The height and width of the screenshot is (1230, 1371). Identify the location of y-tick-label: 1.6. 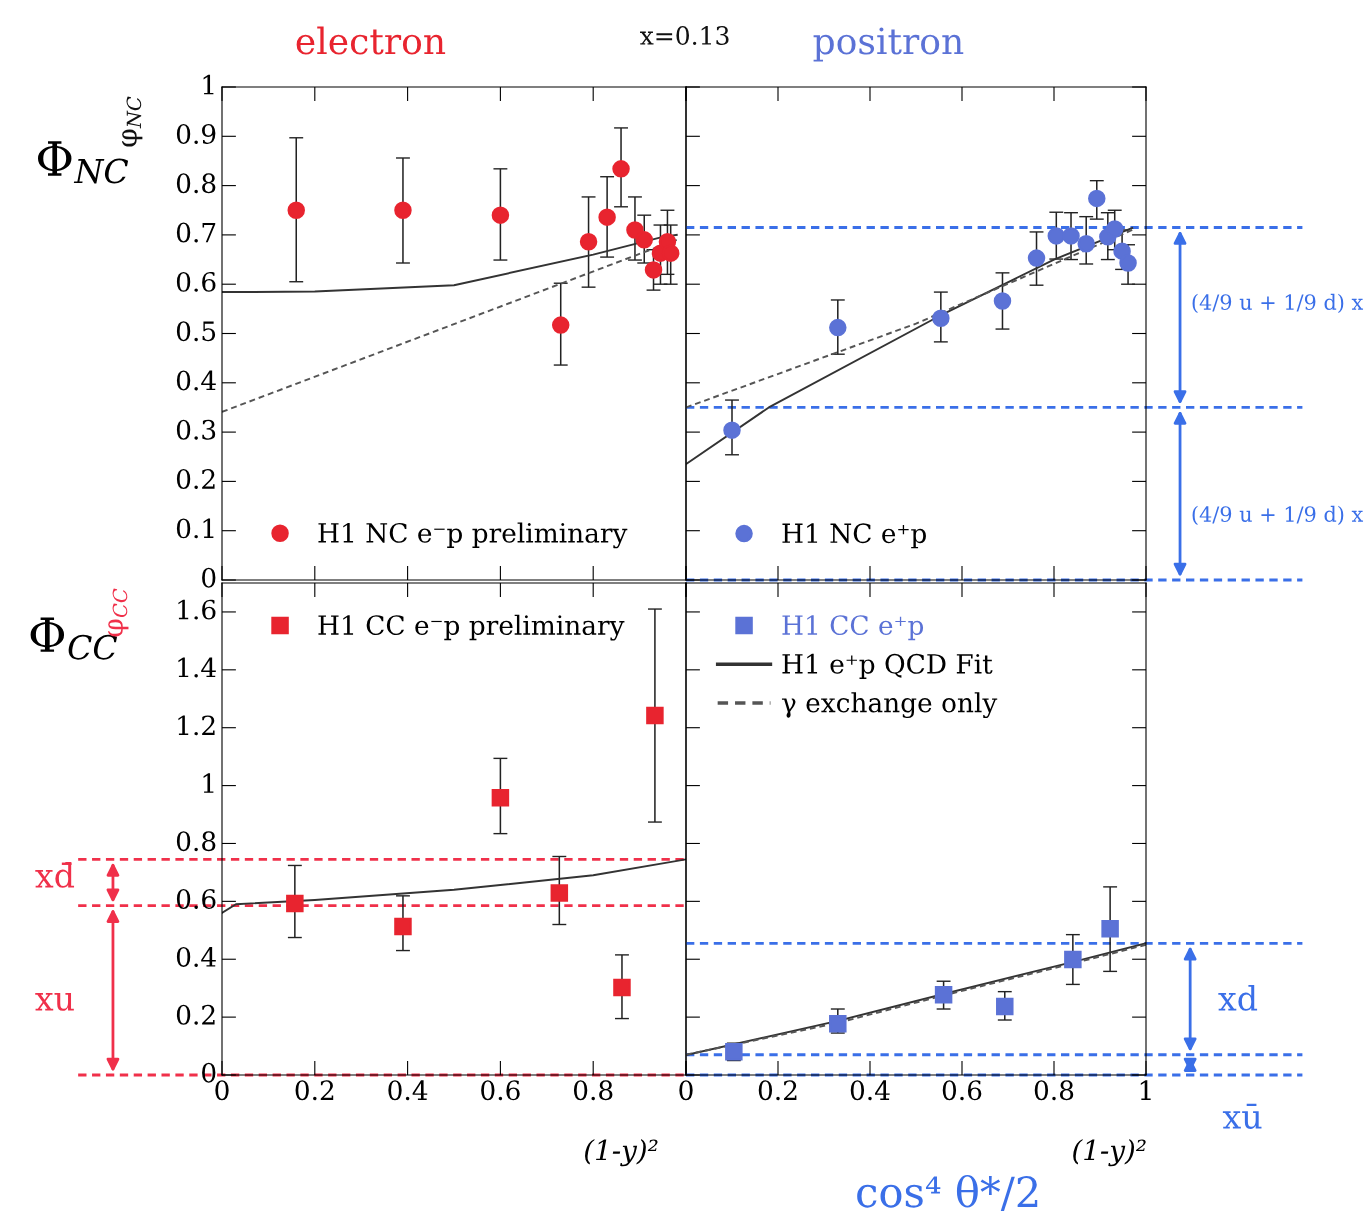
(197, 609).